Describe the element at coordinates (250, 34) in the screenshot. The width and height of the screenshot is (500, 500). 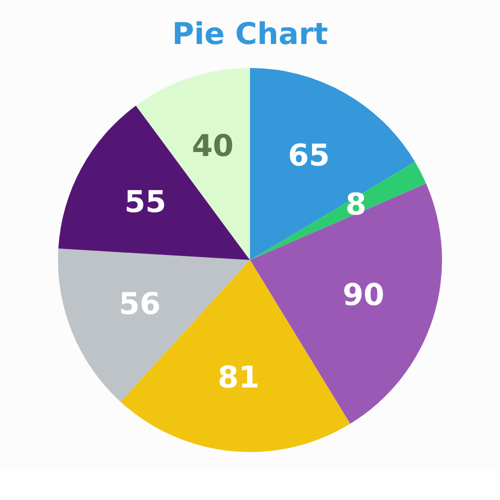
I see `chart-title: Pie Chart` at that location.